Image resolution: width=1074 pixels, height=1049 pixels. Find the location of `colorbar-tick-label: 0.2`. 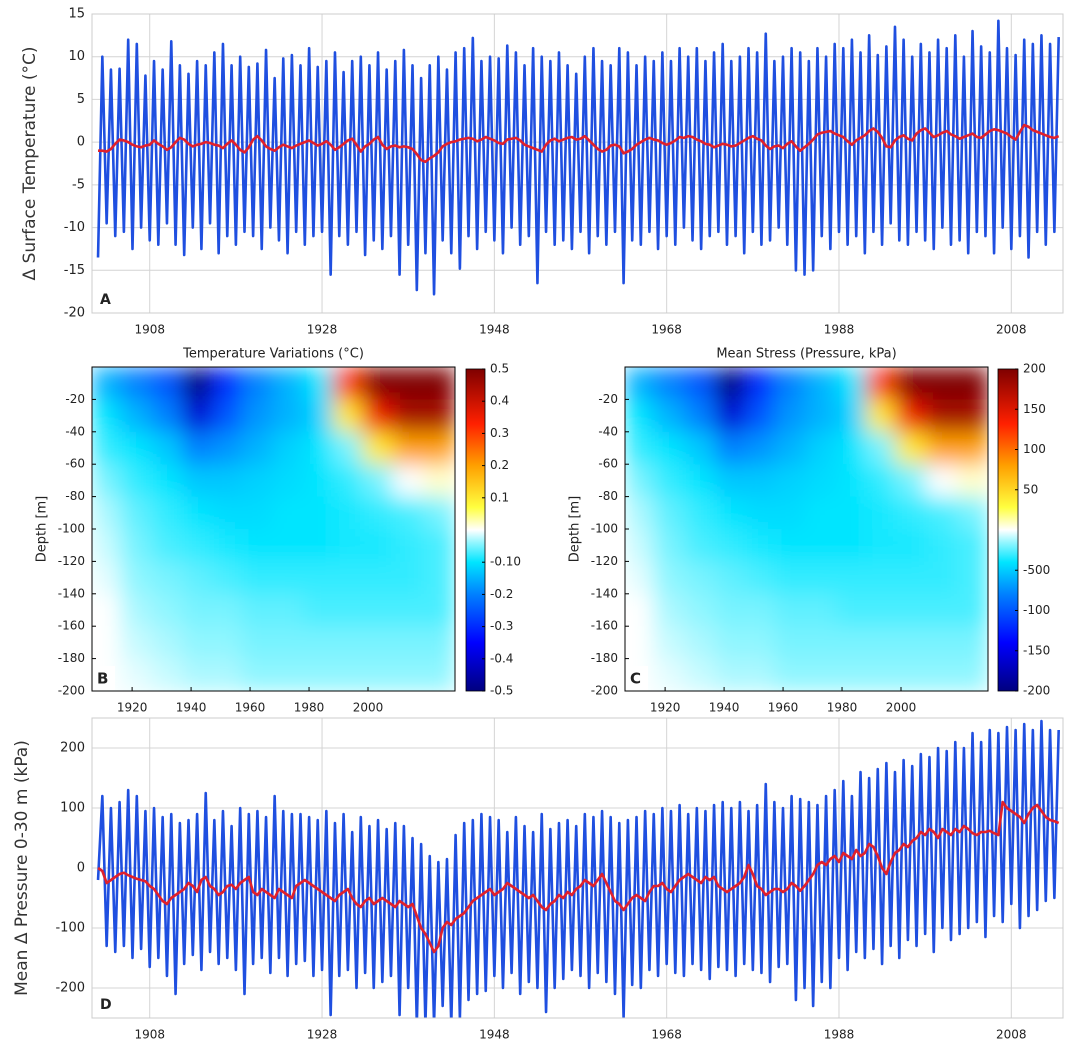

colorbar-tick-label: 0.2 is located at coordinates (499, 465).